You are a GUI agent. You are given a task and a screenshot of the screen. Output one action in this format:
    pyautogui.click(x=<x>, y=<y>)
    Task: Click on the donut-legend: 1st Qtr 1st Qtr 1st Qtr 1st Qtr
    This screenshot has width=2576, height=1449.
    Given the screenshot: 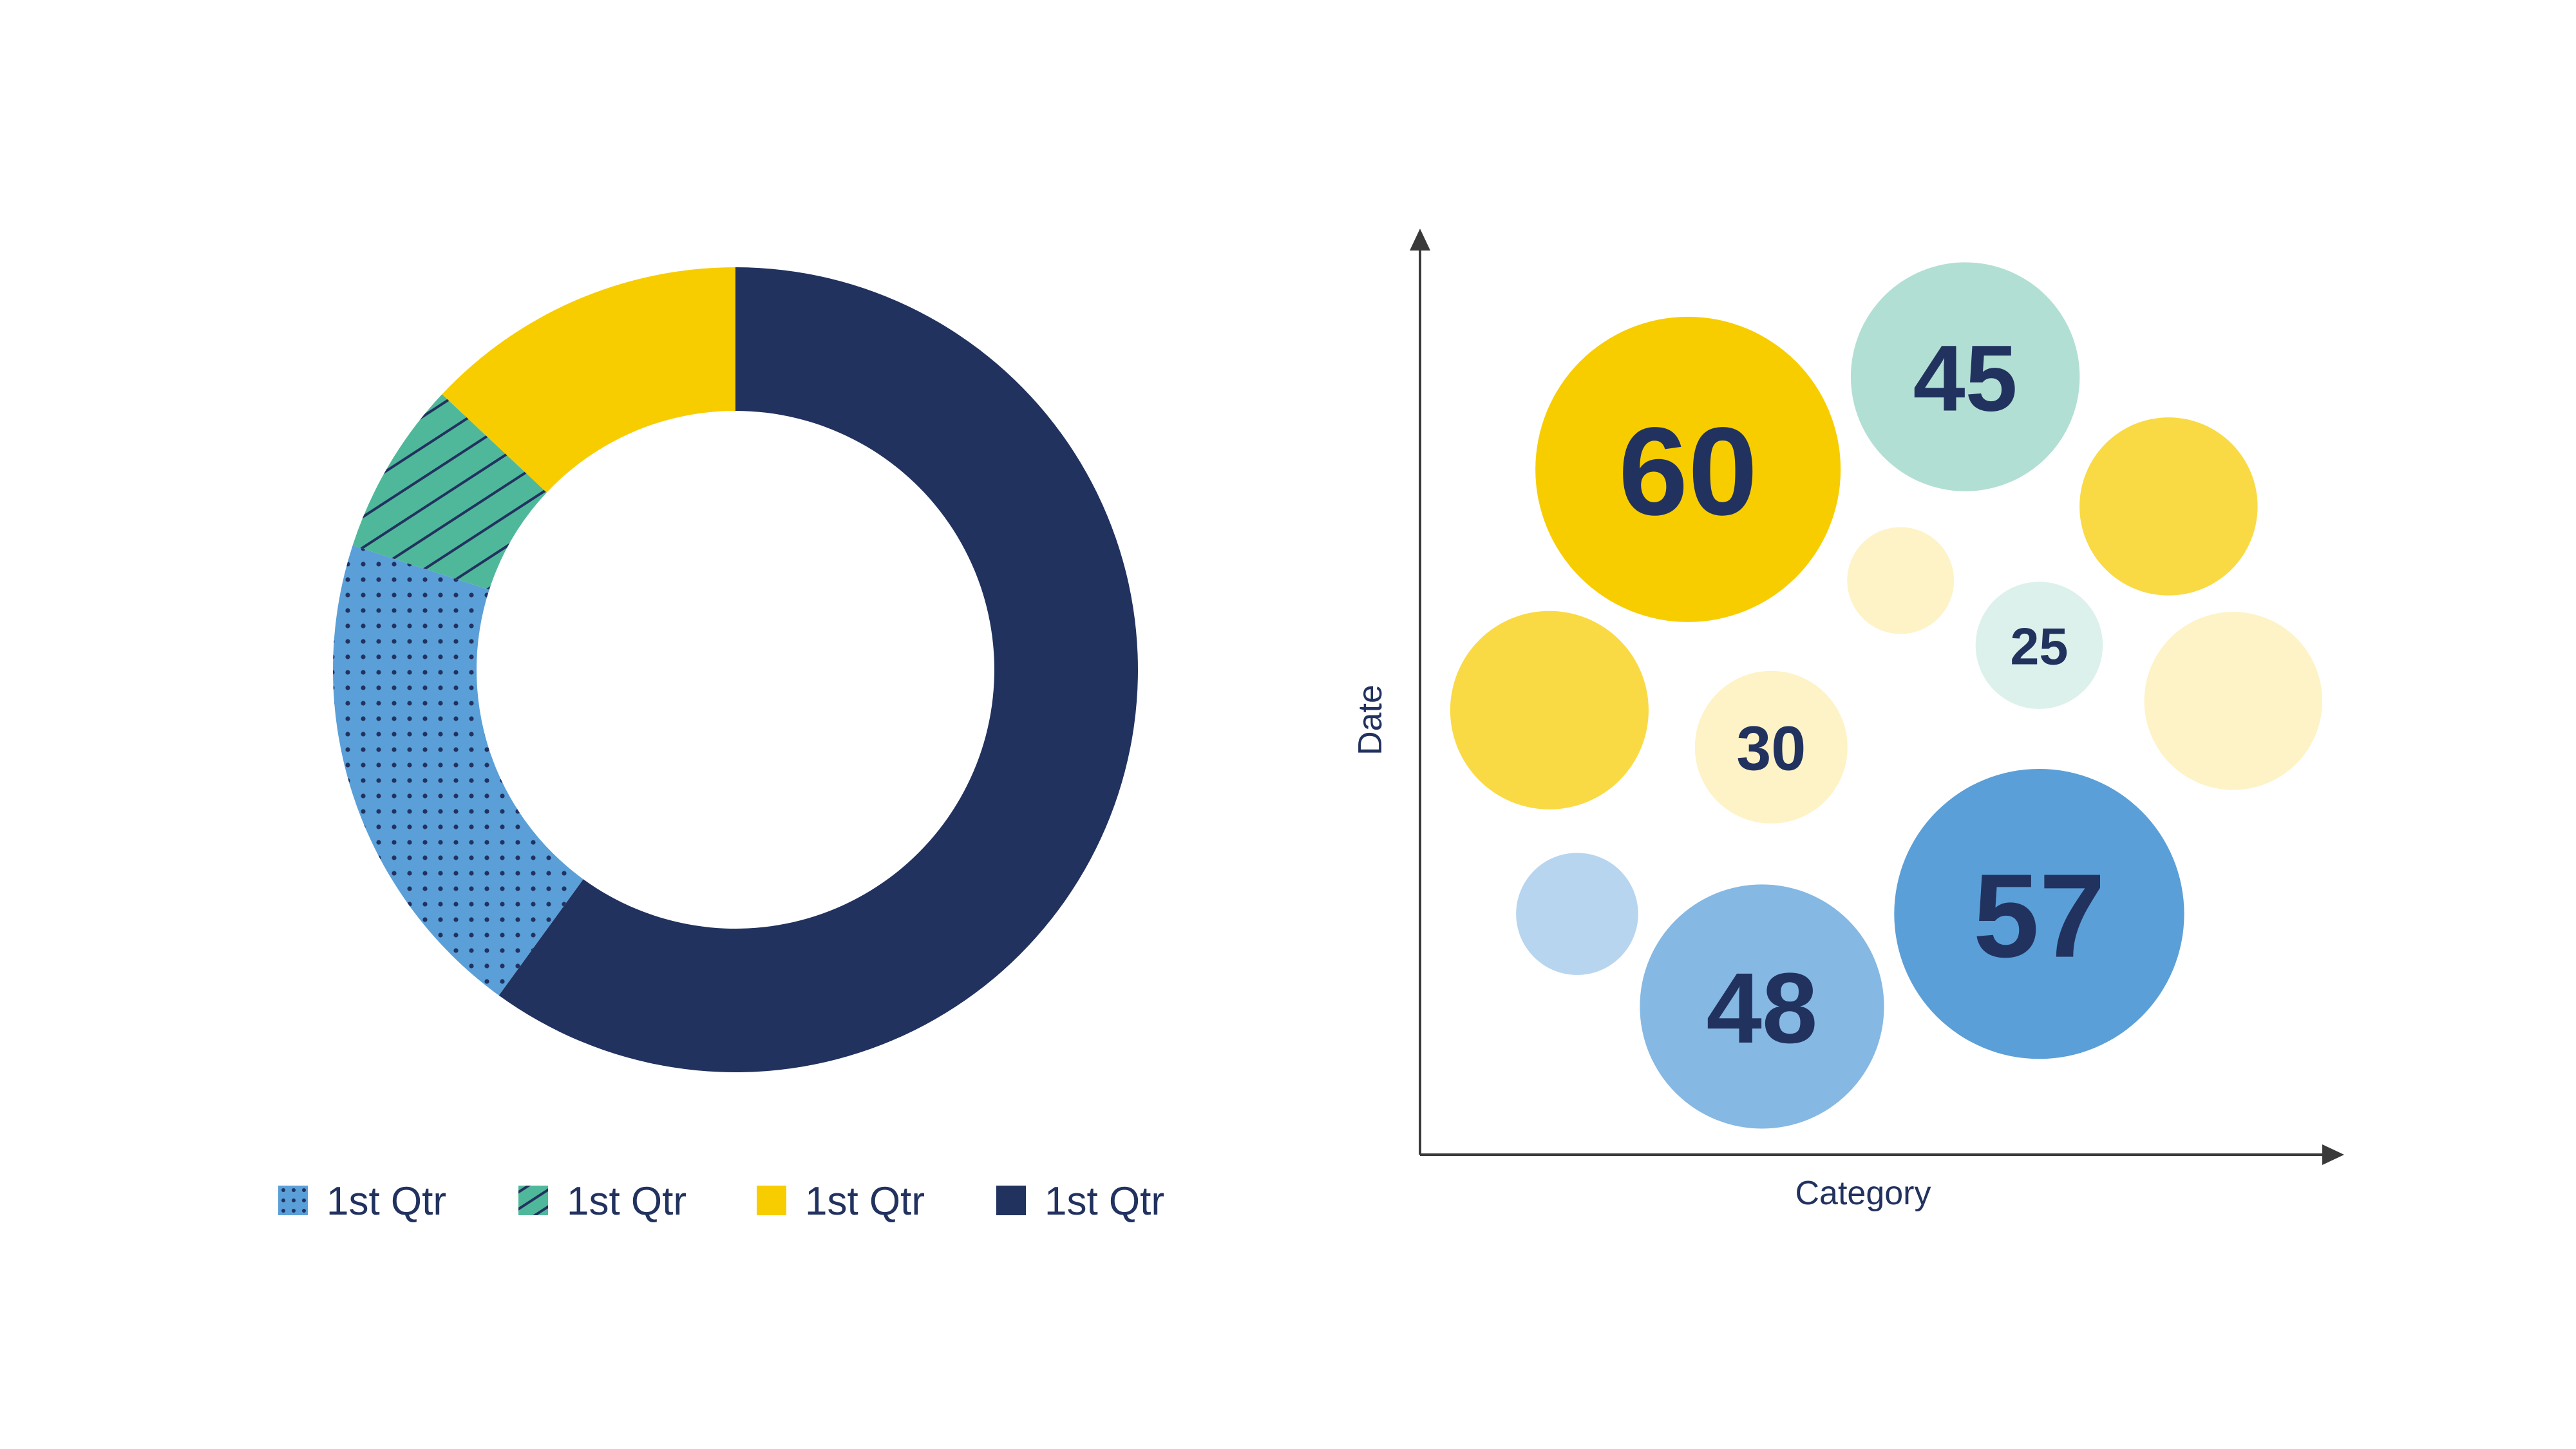 What is the action you would take?
    pyautogui.click(x=721, y=1201)
    